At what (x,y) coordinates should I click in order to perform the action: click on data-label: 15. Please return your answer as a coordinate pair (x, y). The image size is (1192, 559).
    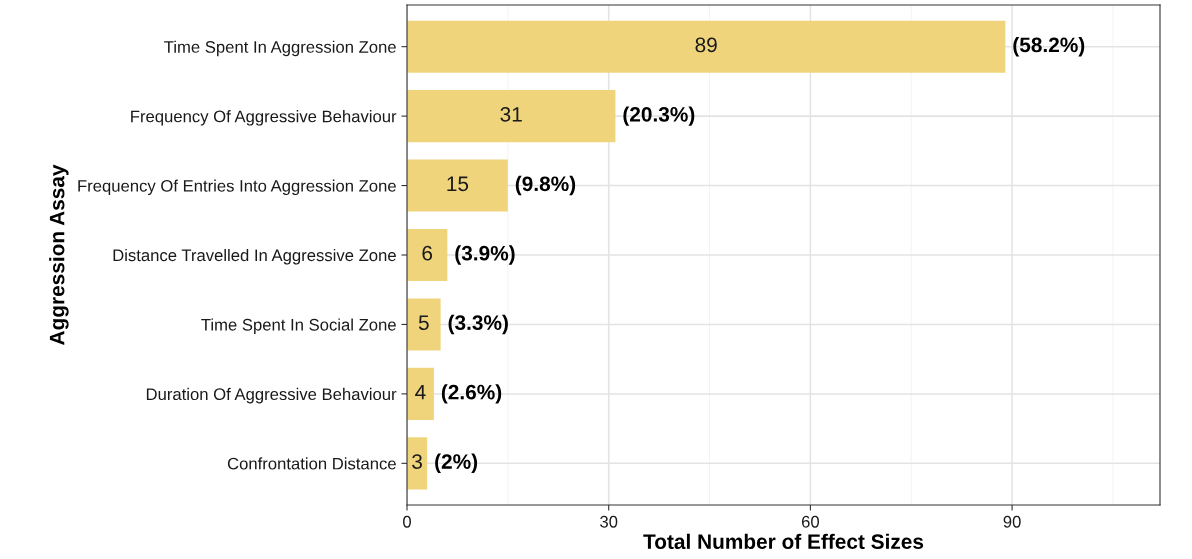
    Looking at the image, I should click on (458, 184).